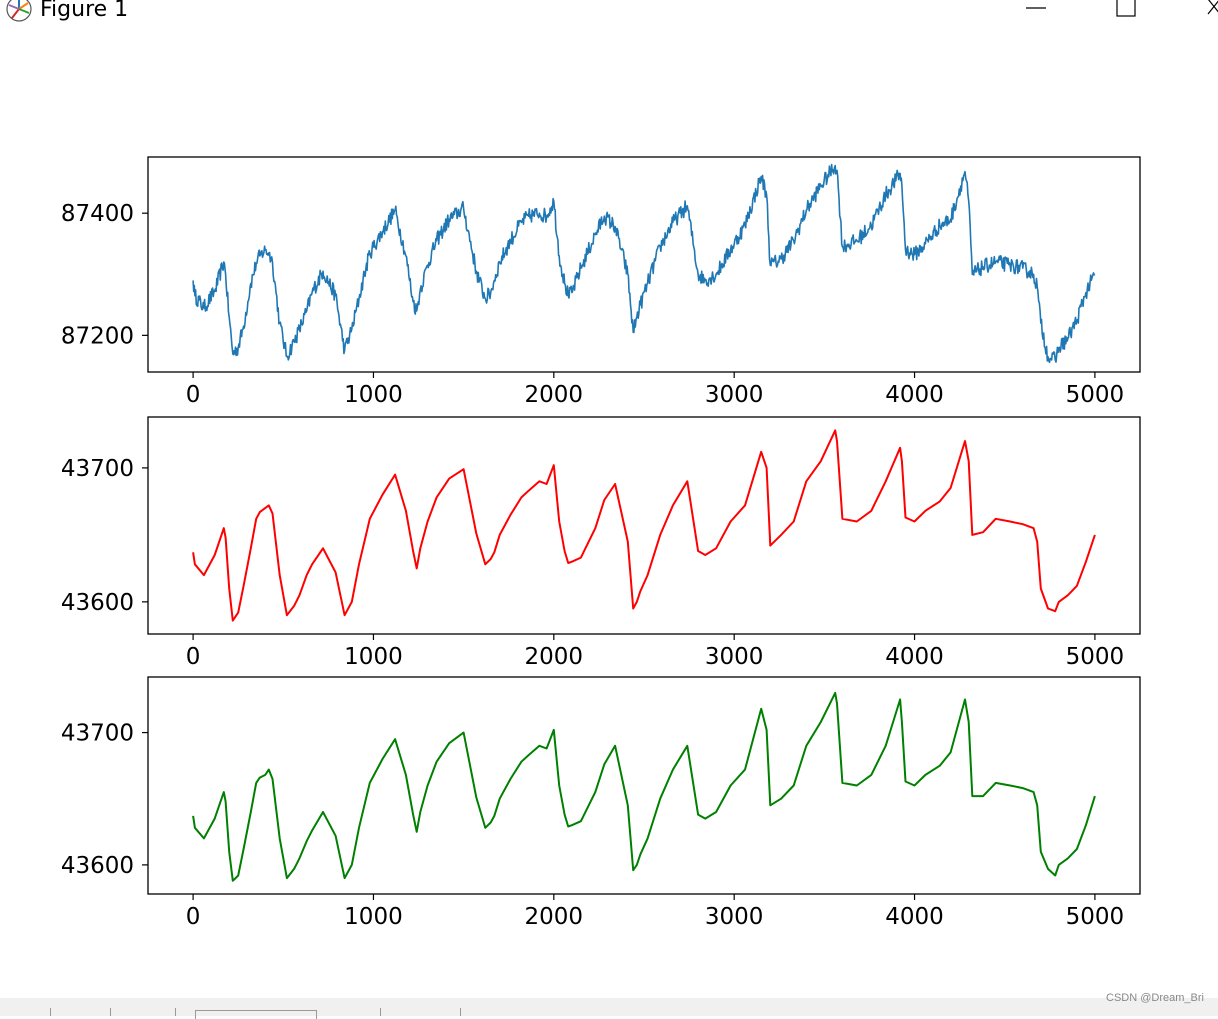 This screenshot has width=1218, height=1019. I want to click on matplotlib-icon, so click(19, 11).